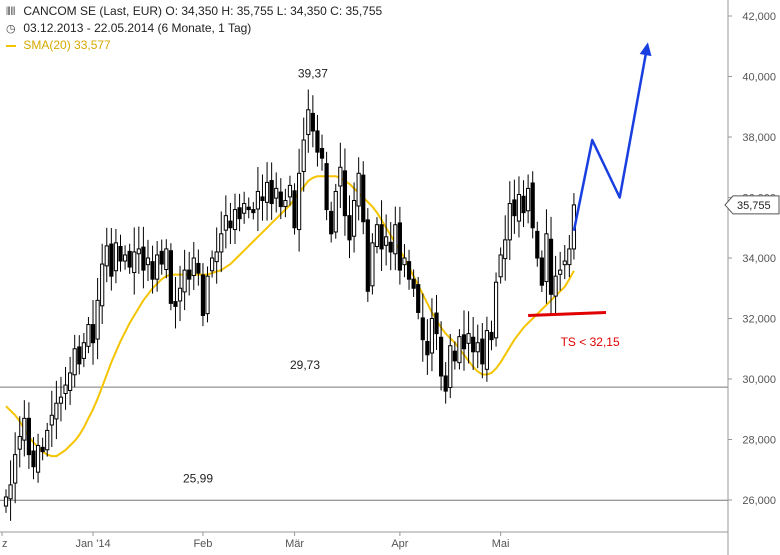 This screenshot has height=555, width=780. I want to click on peak-label: 39,37, so click(313, 74).